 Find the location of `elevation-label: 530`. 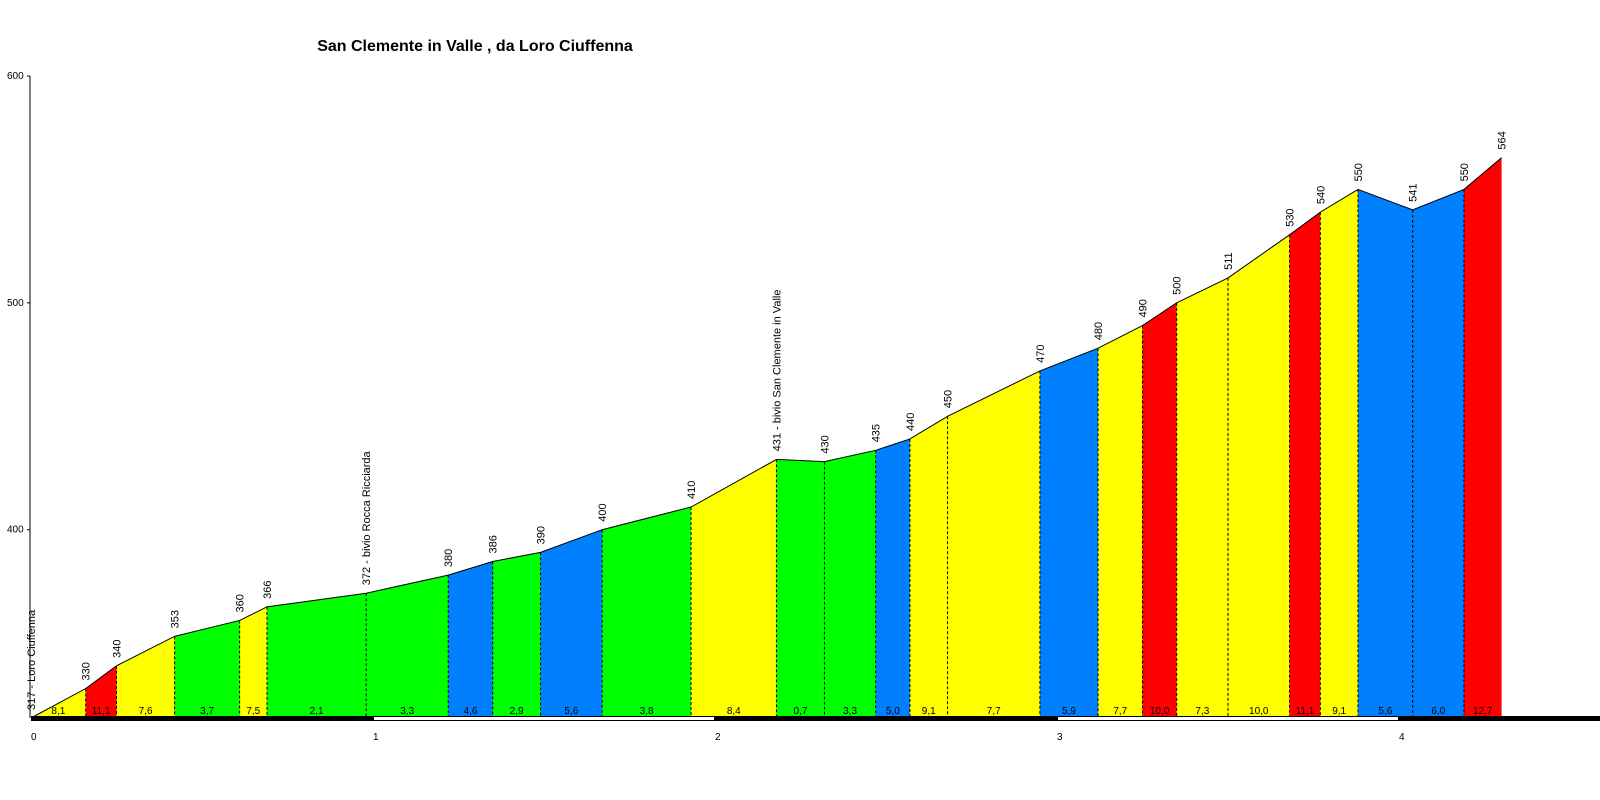

elevation-label: 530 is located at coordinates (1291, 217).